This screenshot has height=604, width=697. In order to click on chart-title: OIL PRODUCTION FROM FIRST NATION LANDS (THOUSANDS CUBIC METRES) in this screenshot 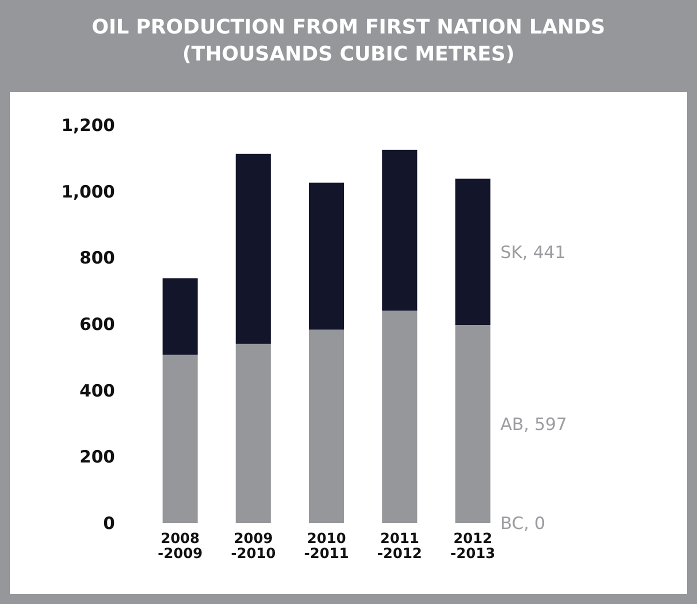, I will do `click(349, 40)`.